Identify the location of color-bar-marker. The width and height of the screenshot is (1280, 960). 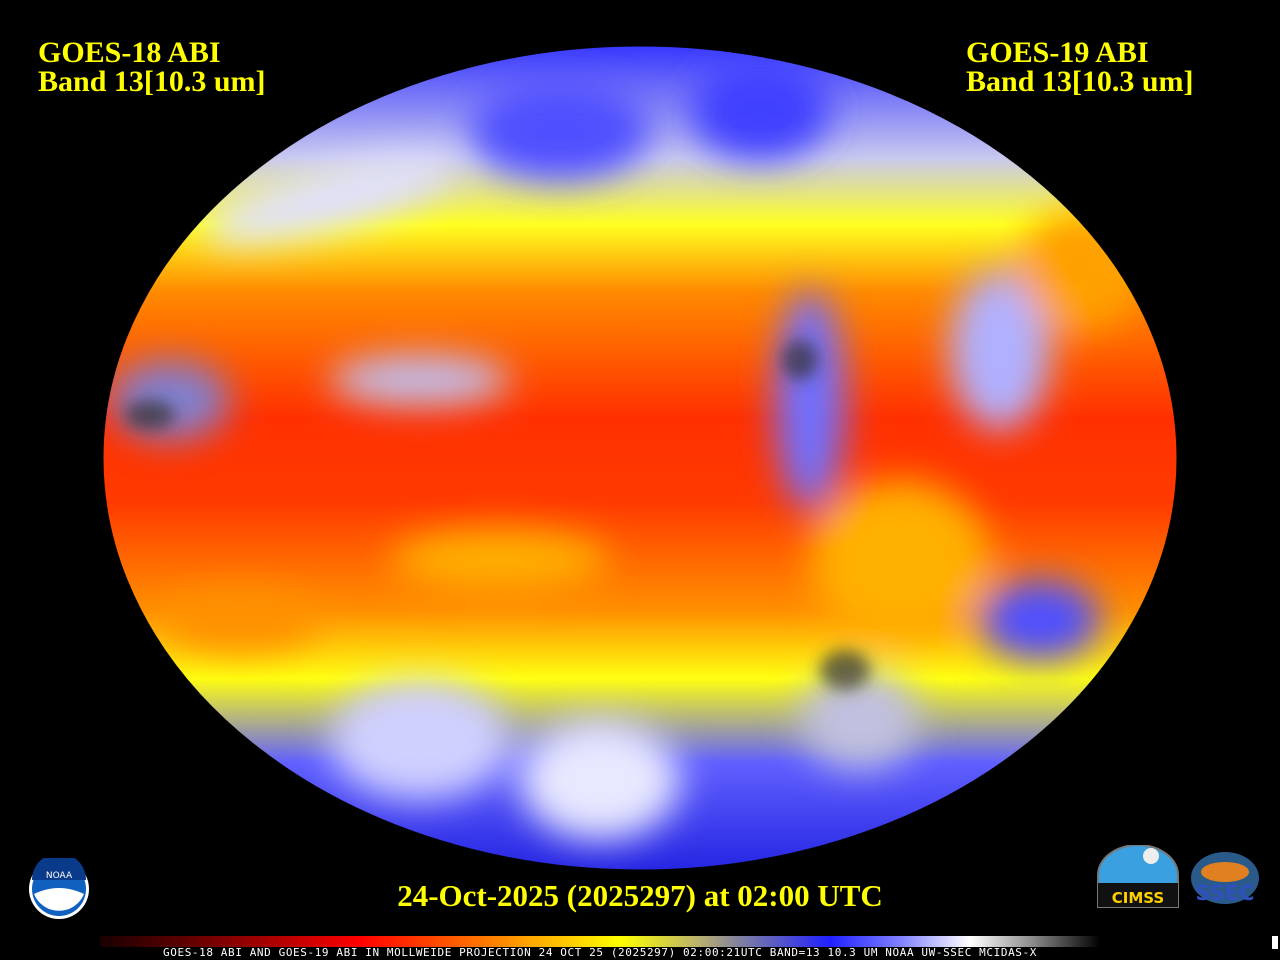
(1275, 942).